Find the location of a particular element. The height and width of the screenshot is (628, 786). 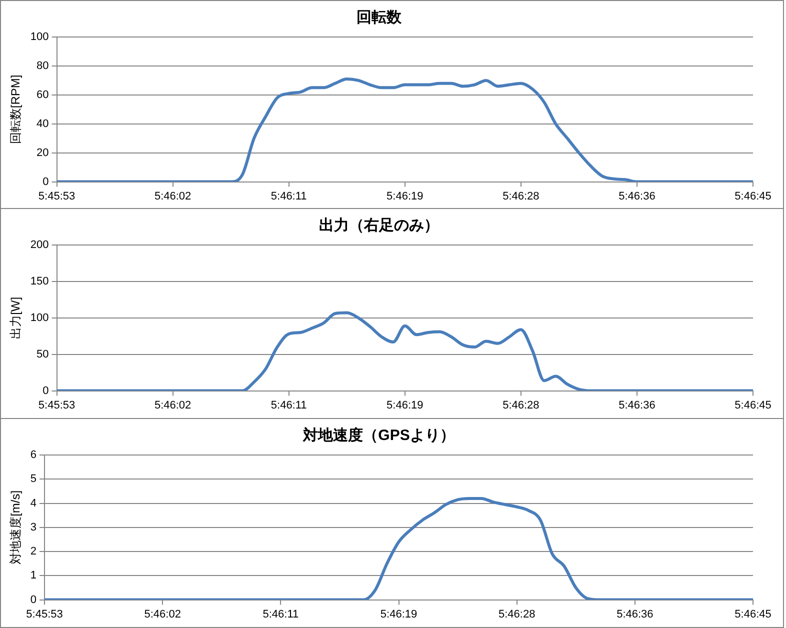

y-axis-title: 出力[W] is located at coordinates (15, 317).